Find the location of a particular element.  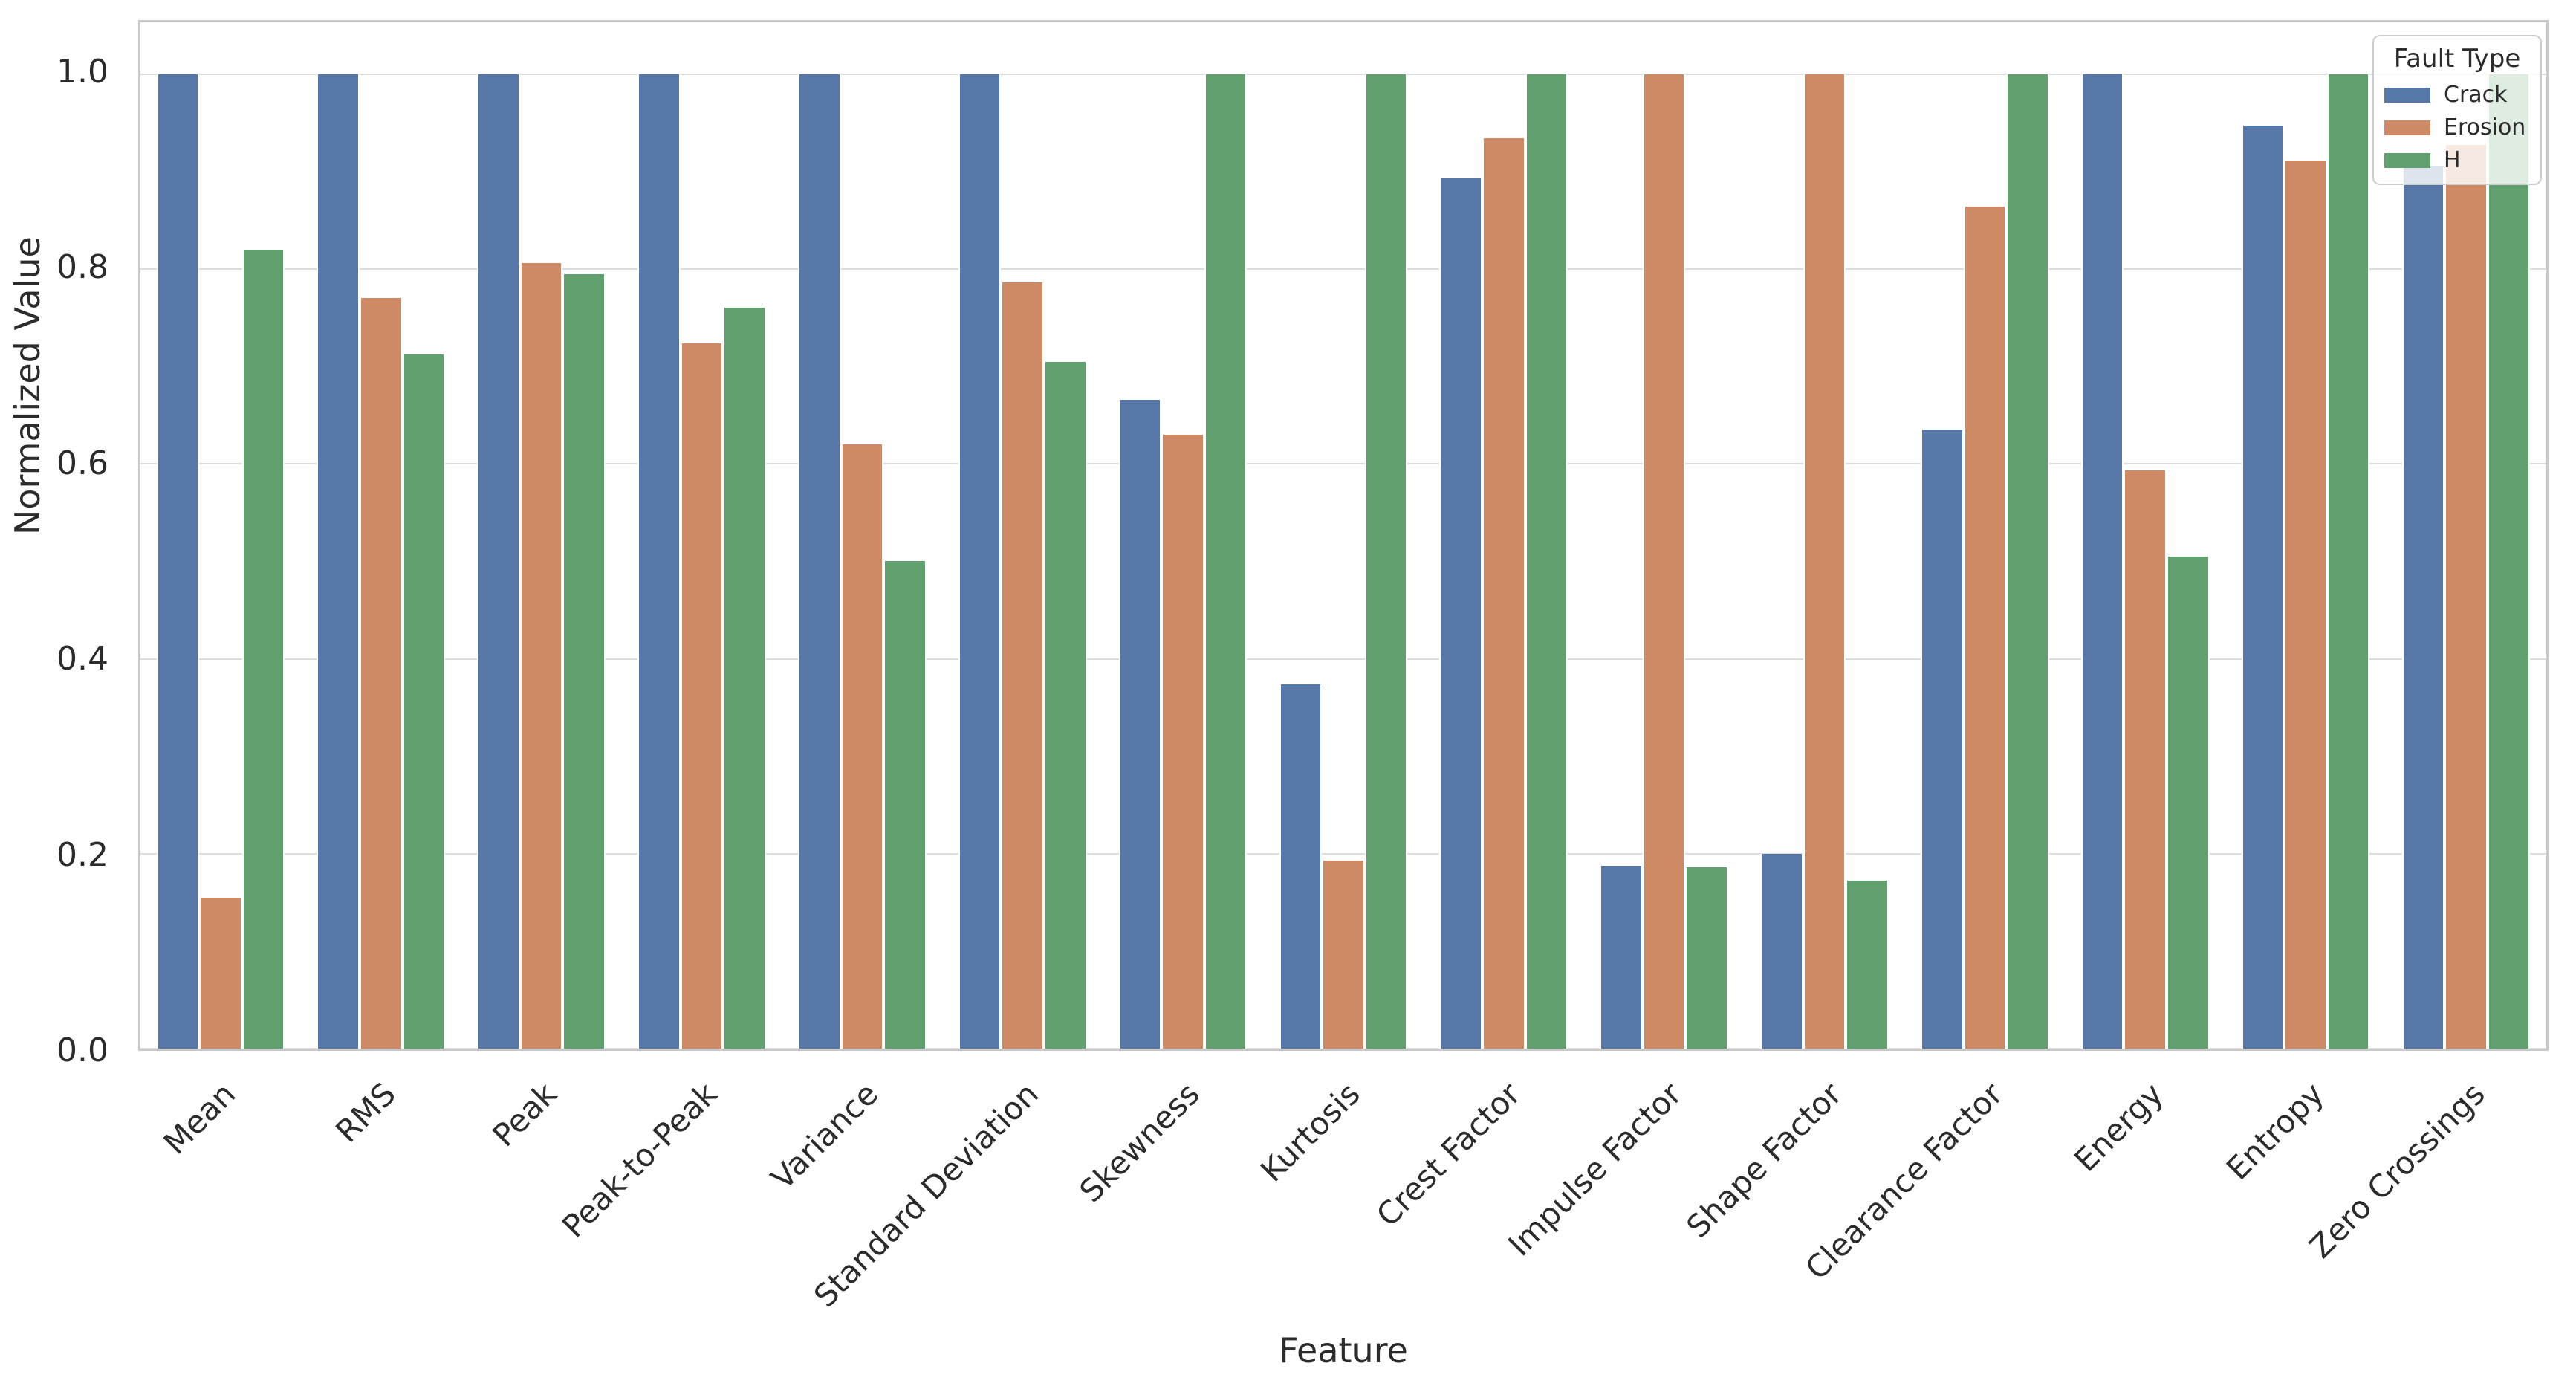

bar-crack-skewness is located at coordinates (1140, 724).